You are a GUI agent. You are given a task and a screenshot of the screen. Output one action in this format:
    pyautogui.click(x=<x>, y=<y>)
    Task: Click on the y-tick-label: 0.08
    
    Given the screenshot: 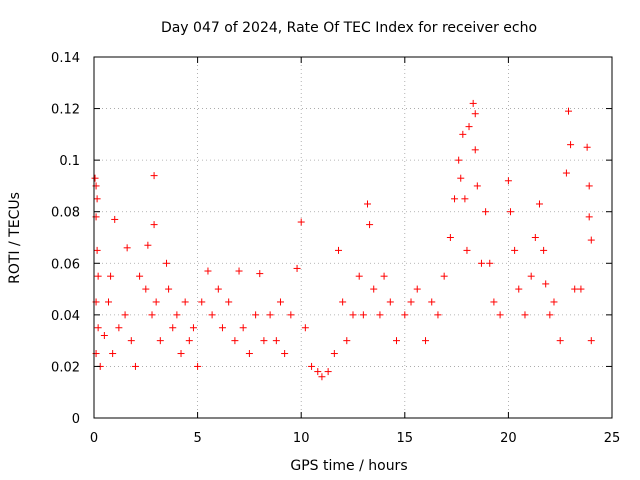 What is the action you would take?
    pyautogui.click(x=65, y=213)
    